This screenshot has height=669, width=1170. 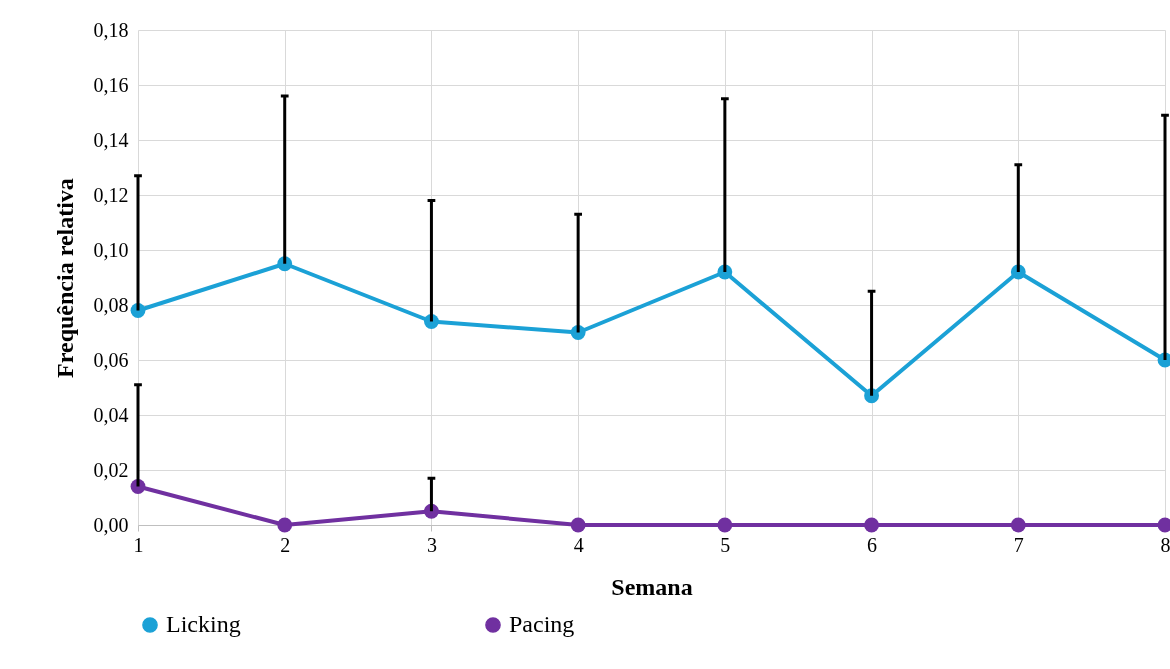 I want to click on y-tick-label: 0,16, so click(x=111, y=84).